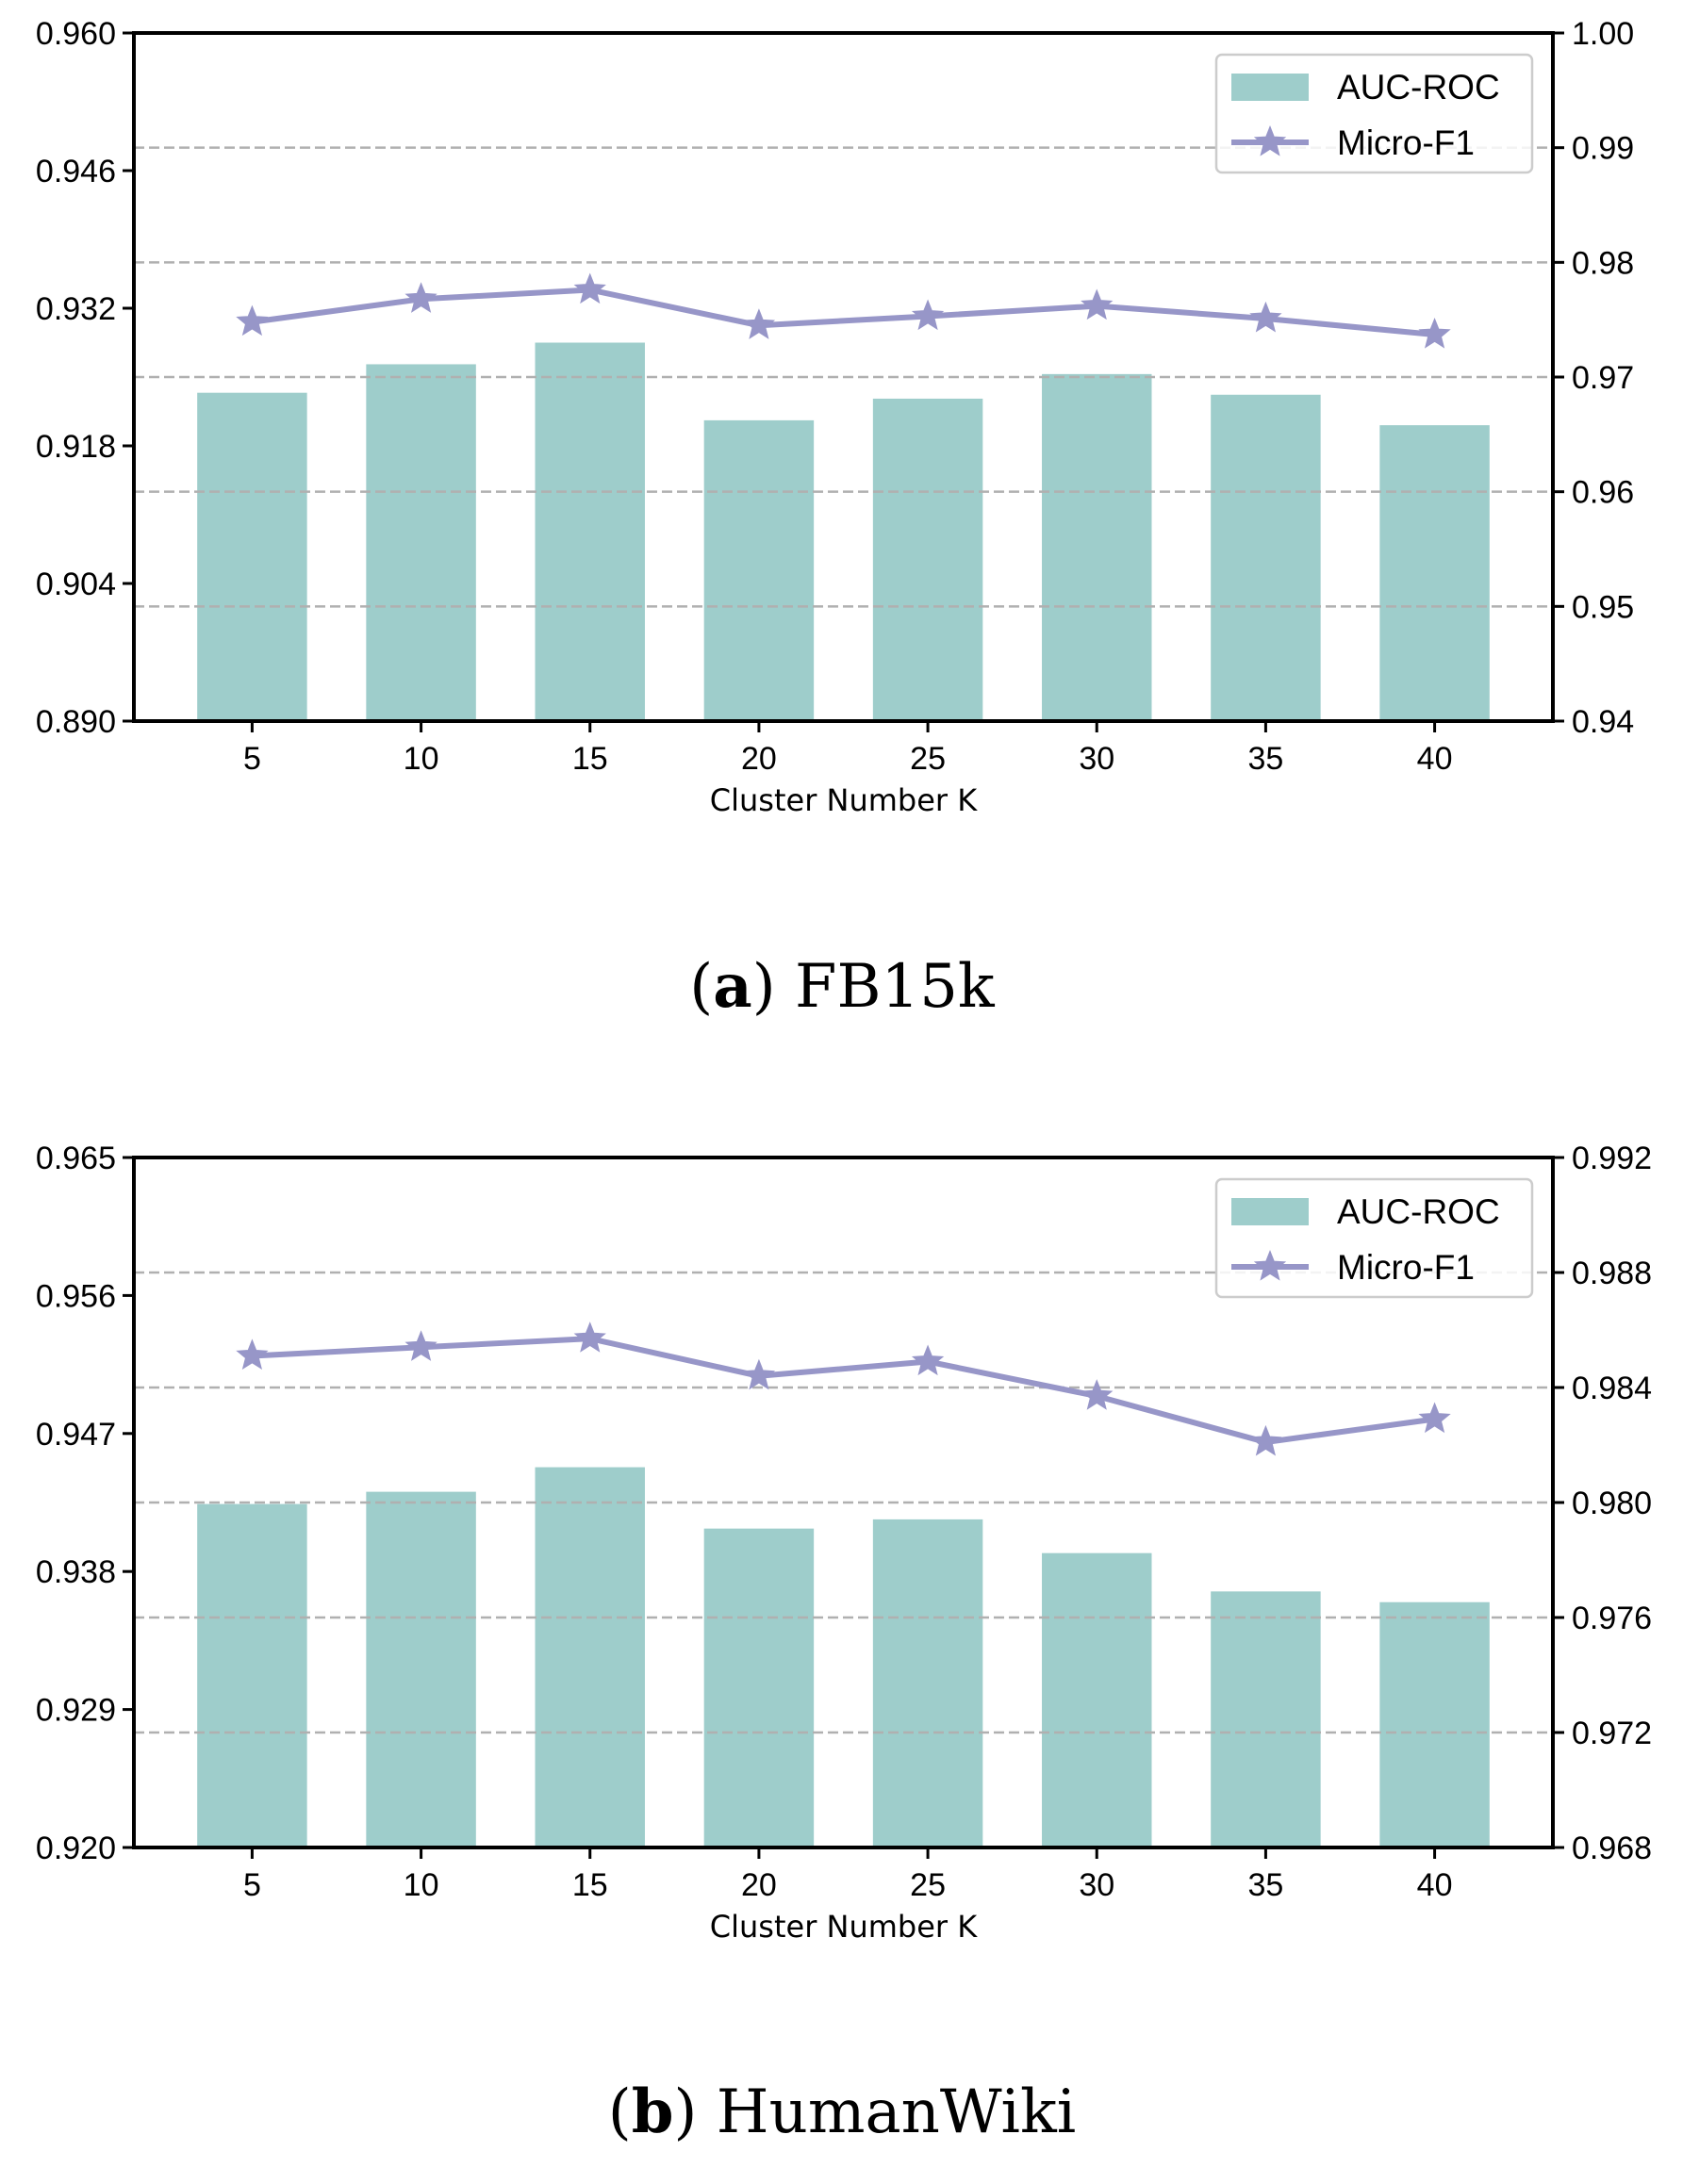 This screenshot has height=2184, width=1683. What do you see at coordinates (896, 2112) in the screenshot?
I see `caption-title: HumanWiki` at bounding box center [896, 2112].